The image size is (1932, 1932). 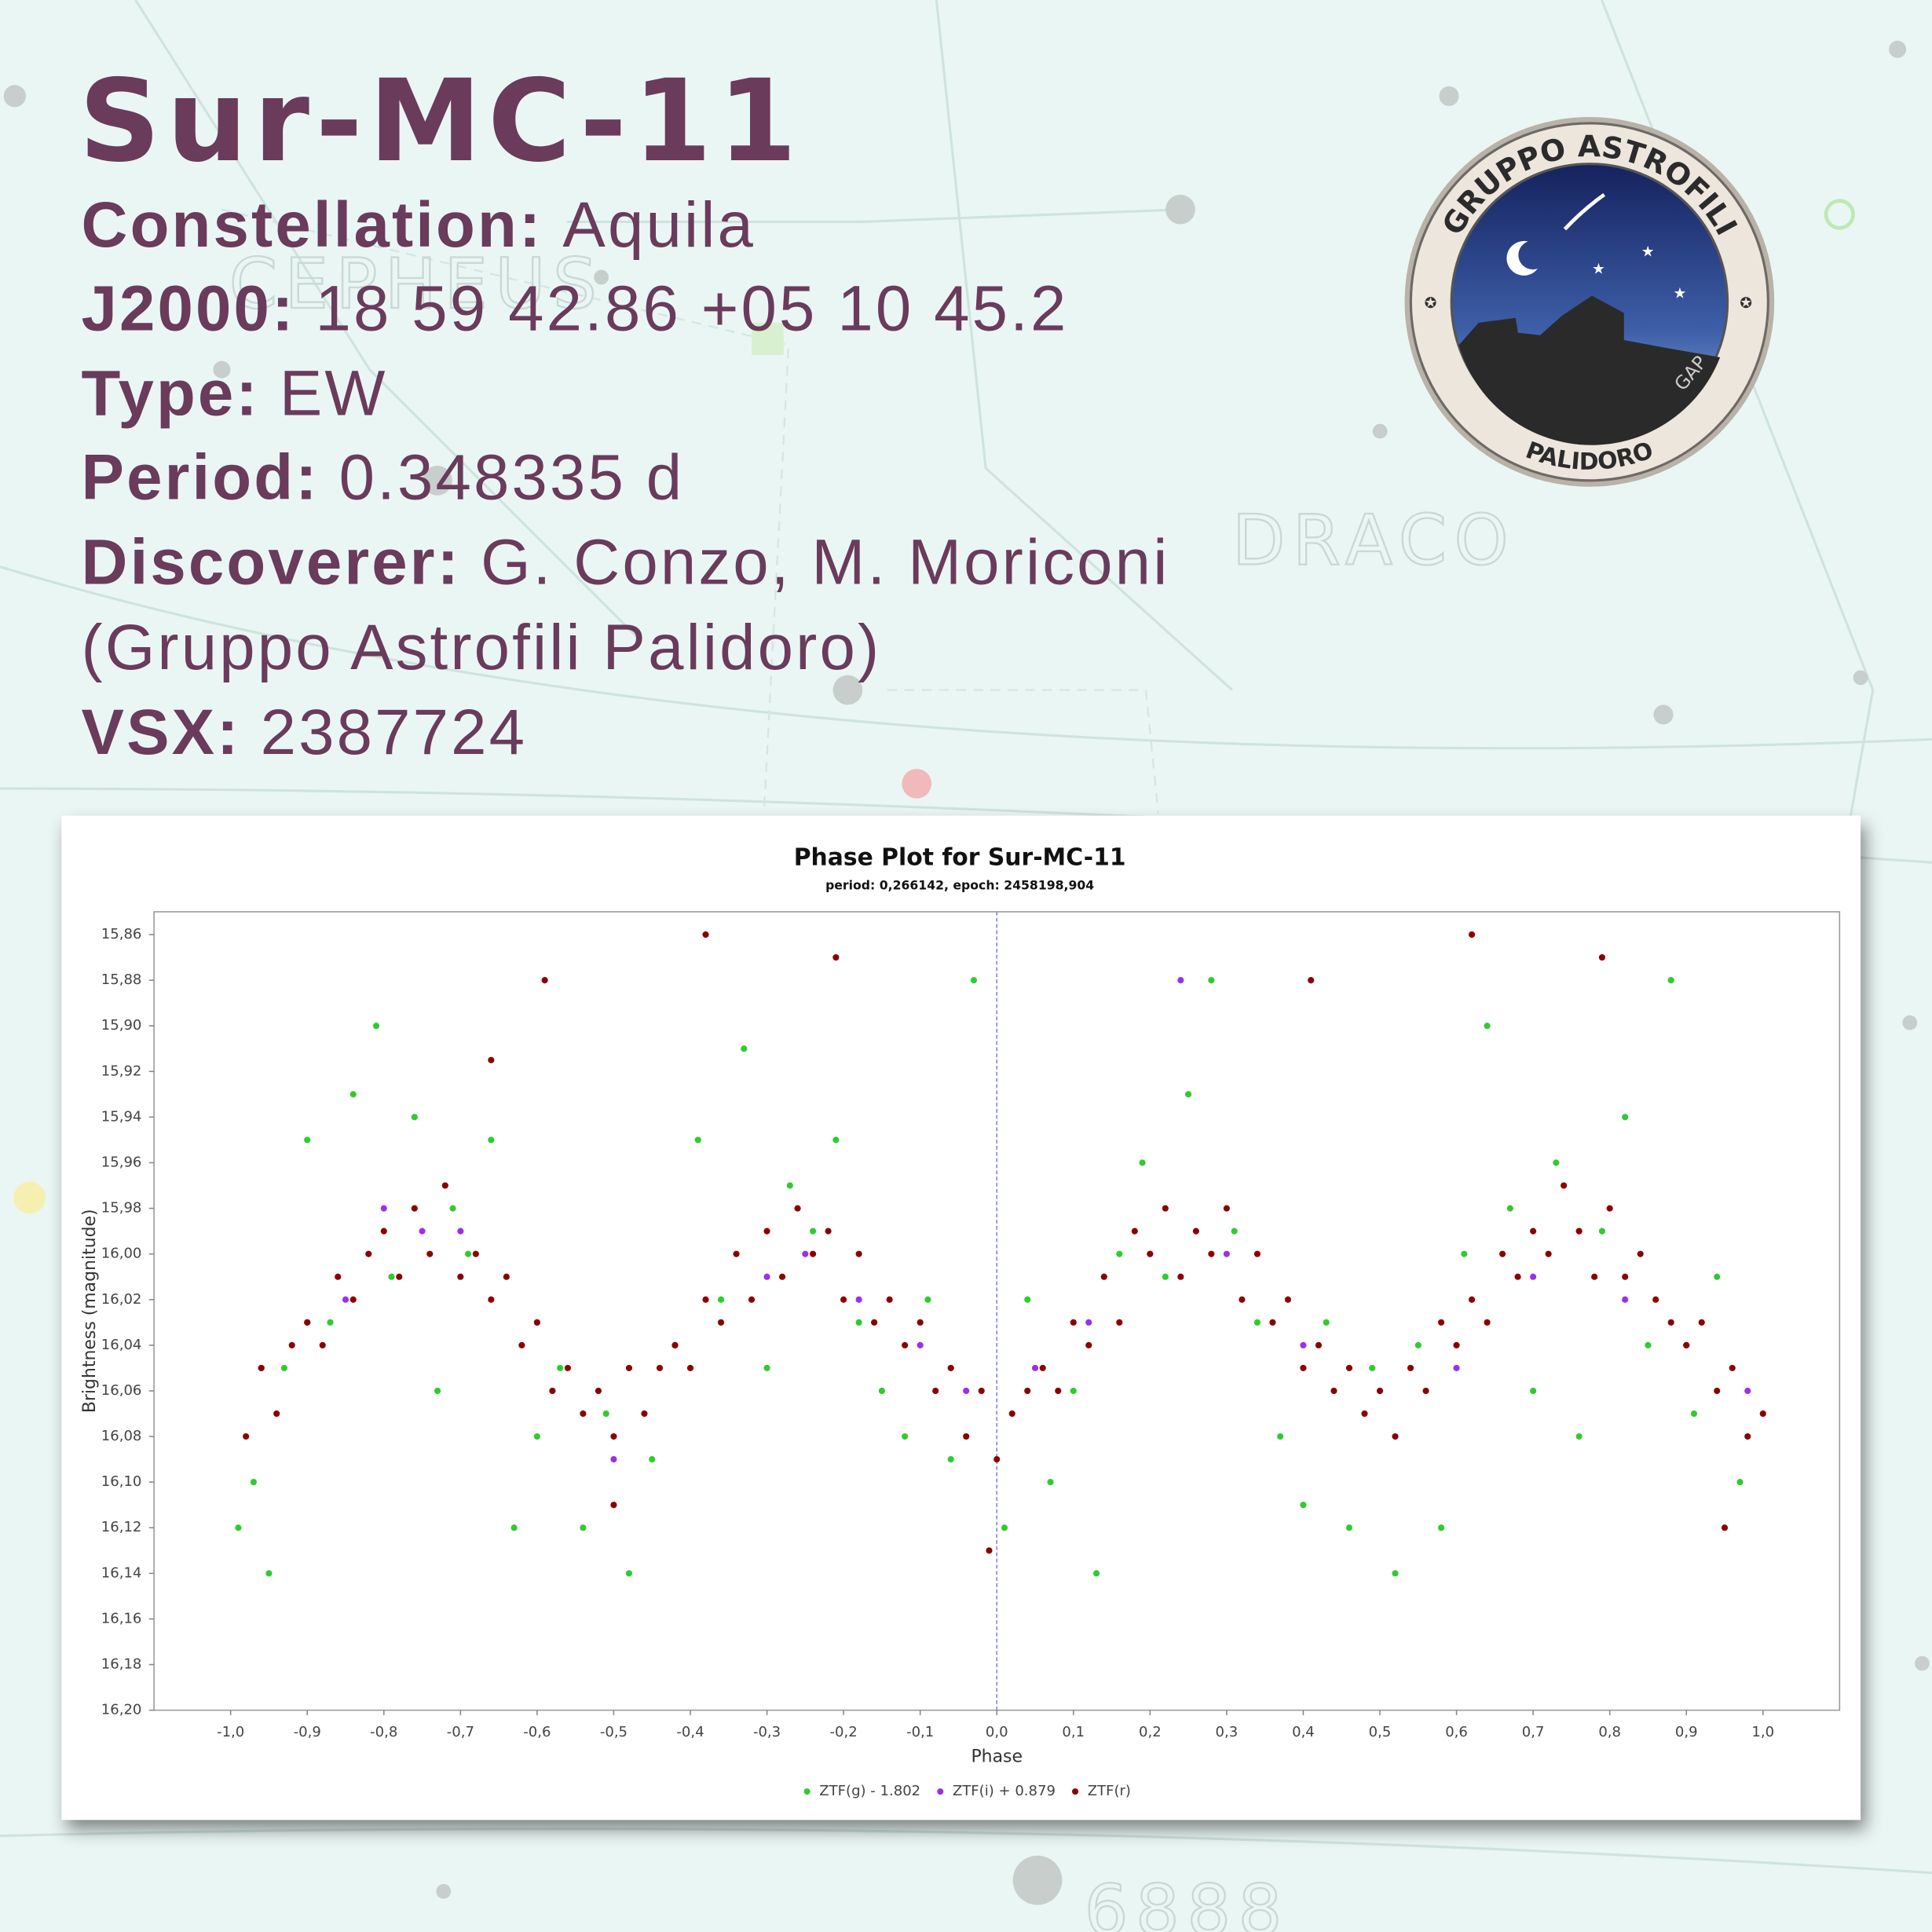 What do you see at coordinates (1534, 1732) in the screenshot?
I see `x-tick-label: 0,7` at bounding box center [1534, 1732].